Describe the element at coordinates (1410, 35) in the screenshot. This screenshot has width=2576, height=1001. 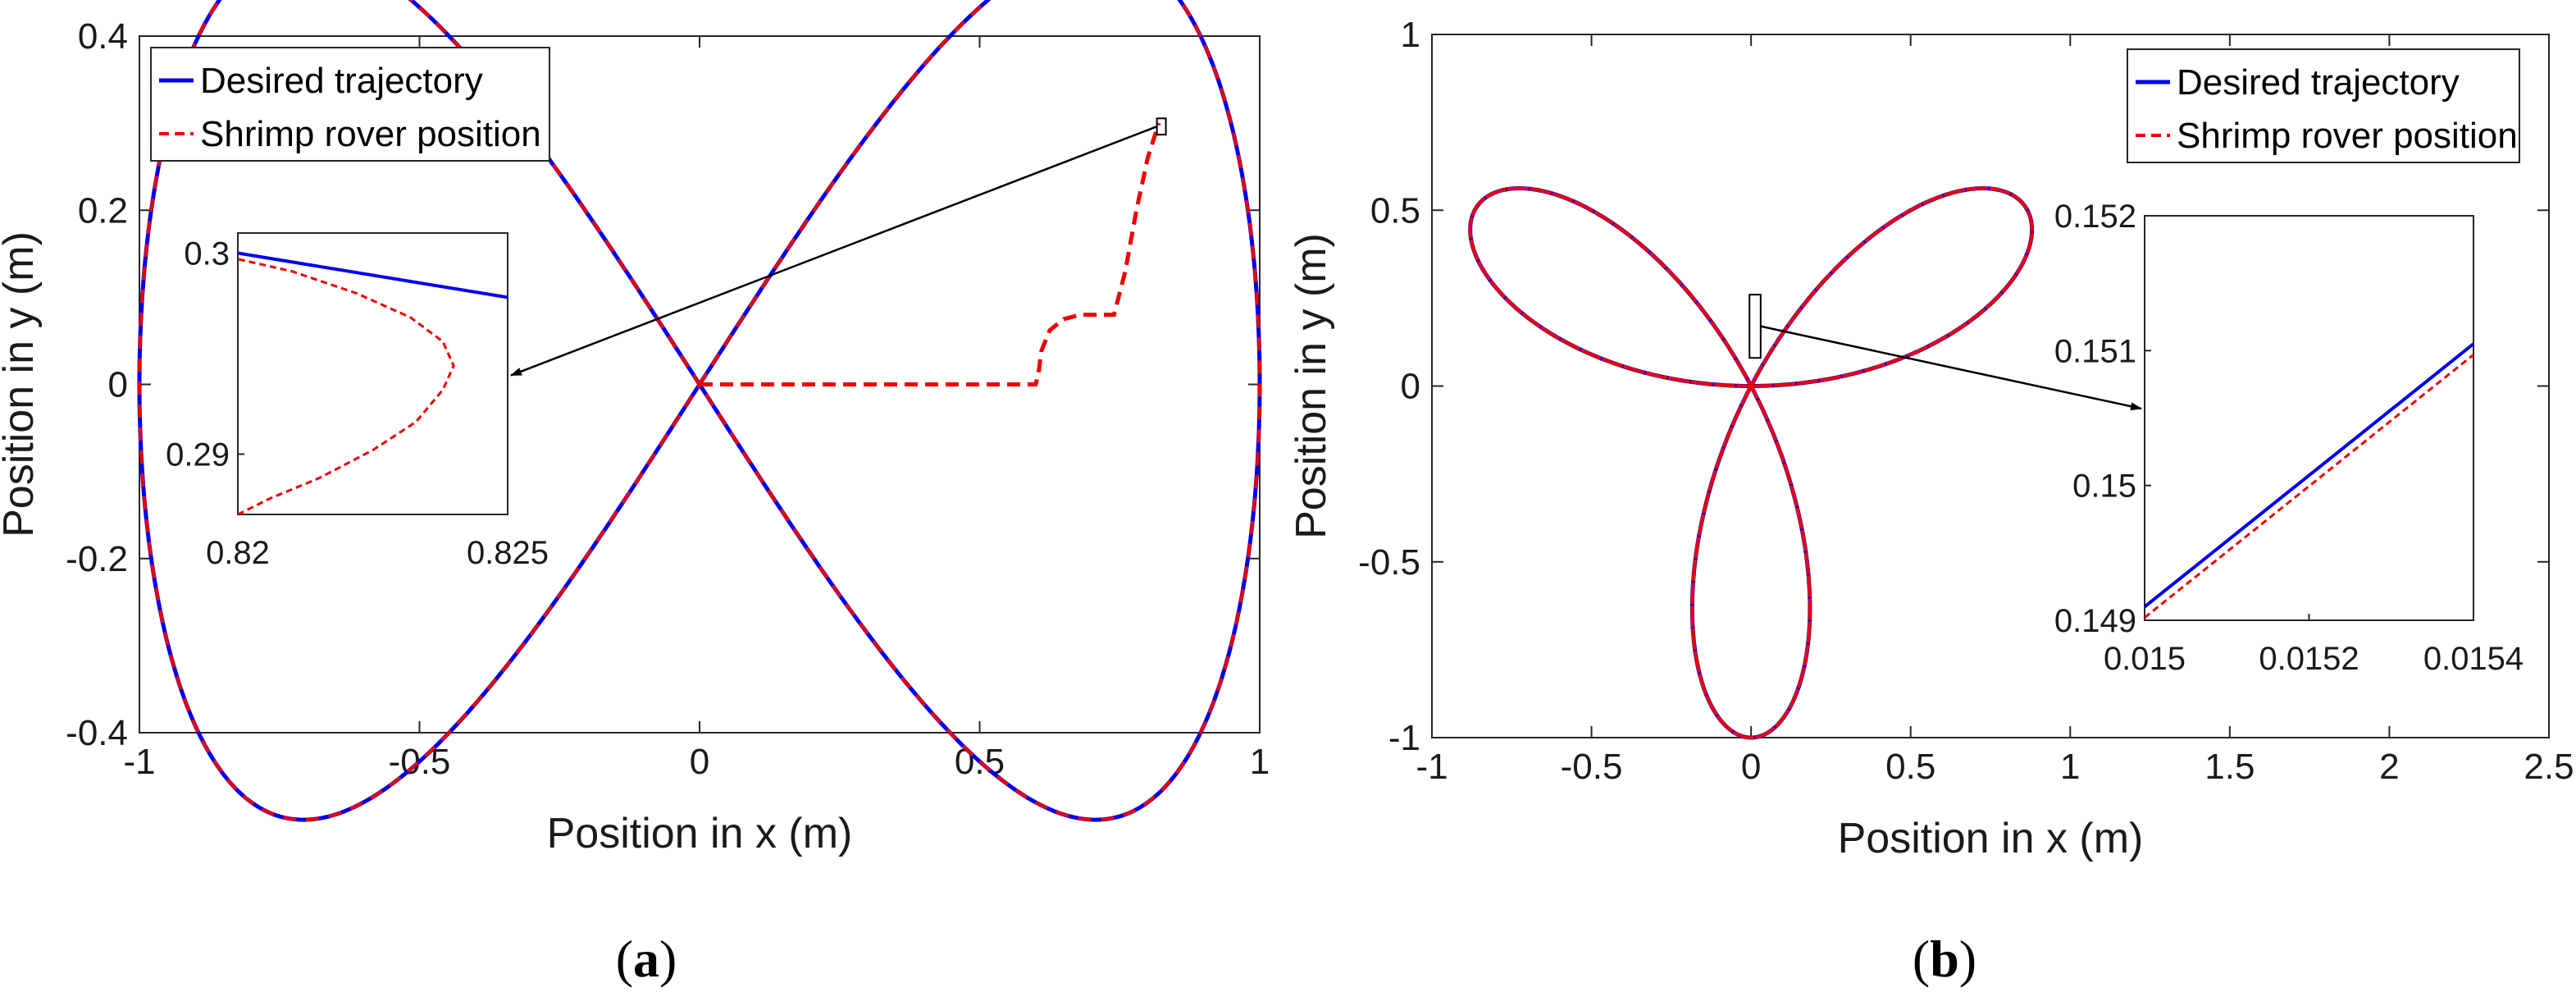
I see `y-tick-label: 1` at that location.